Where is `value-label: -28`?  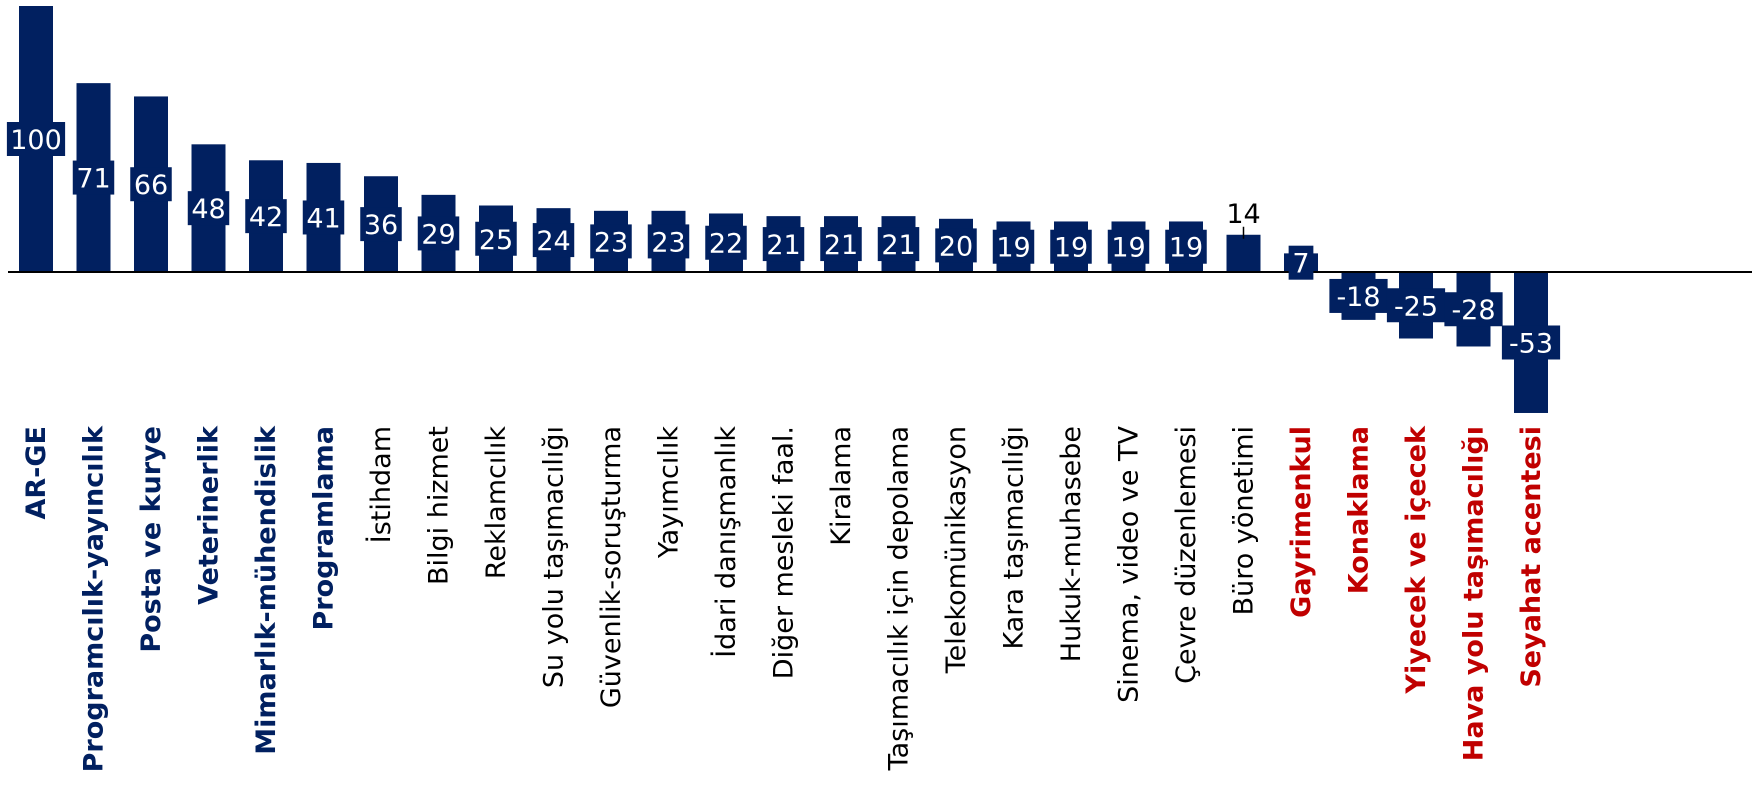
value-label: -28 is located at coordinates (1473, 310).